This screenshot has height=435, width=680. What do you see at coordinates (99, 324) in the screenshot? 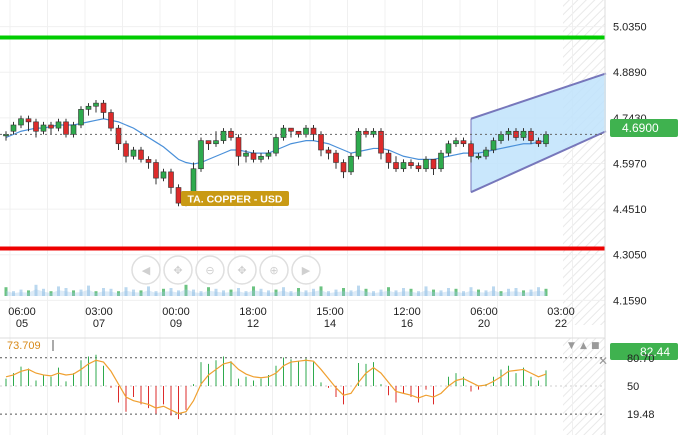
I see `date-tick-label: 07` at bounding box center [99, 324].